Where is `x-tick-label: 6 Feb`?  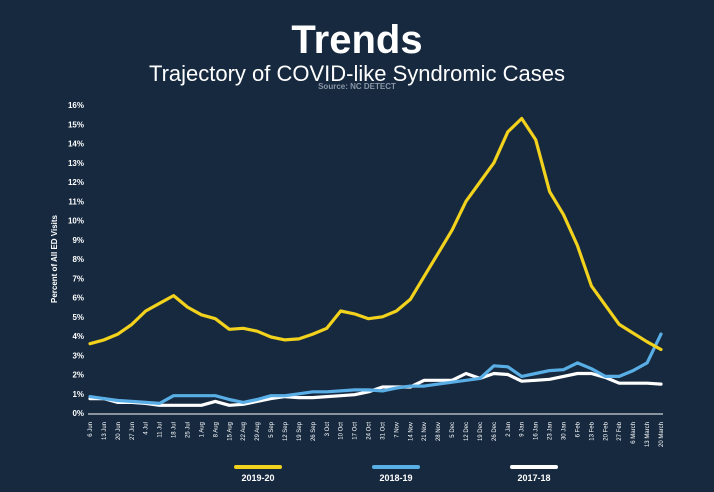
x-tick-label: 6 Feb is located at coordinates (578, 429).